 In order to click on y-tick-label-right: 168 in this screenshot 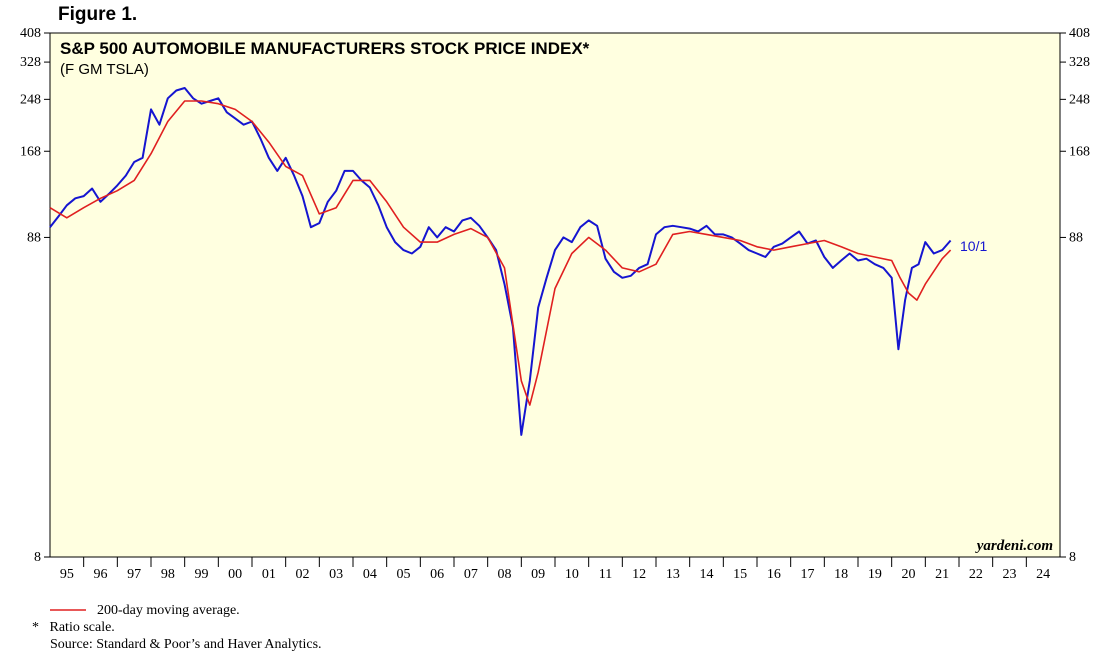, I will do `click(1079, 151)`.